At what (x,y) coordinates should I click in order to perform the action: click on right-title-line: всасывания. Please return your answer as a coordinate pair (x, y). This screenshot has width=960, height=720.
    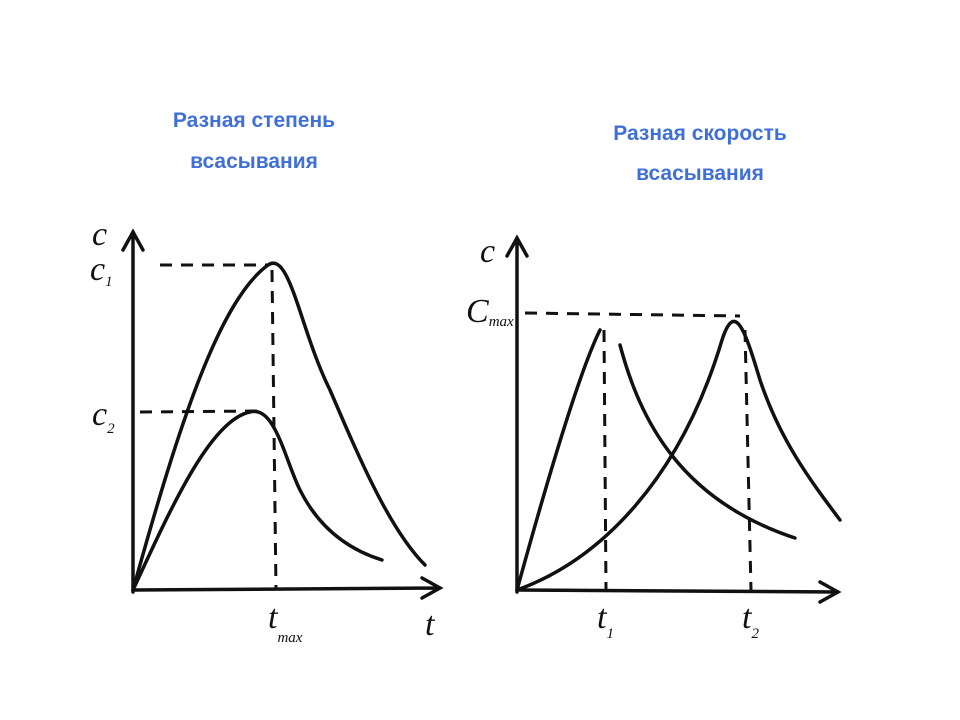
    Looking at the image, I should click on (700, 173).